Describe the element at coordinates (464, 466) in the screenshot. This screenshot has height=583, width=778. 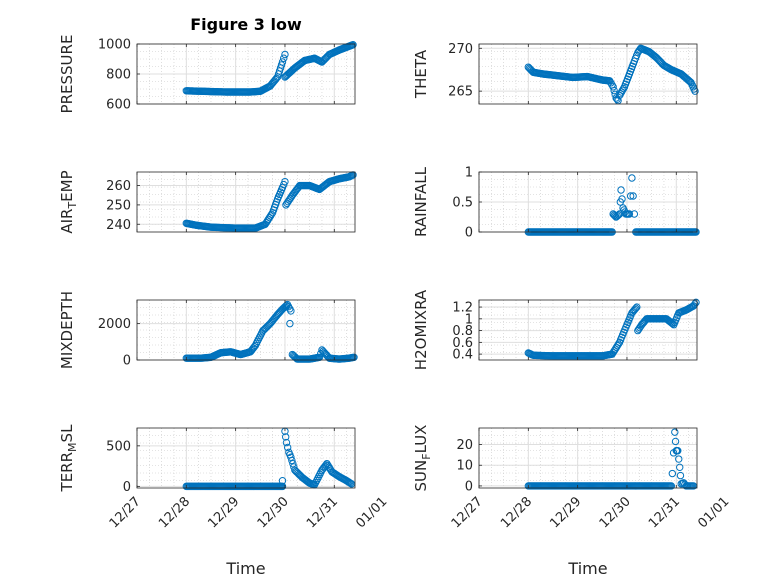
I see `y-tick-label: 10` at that location.